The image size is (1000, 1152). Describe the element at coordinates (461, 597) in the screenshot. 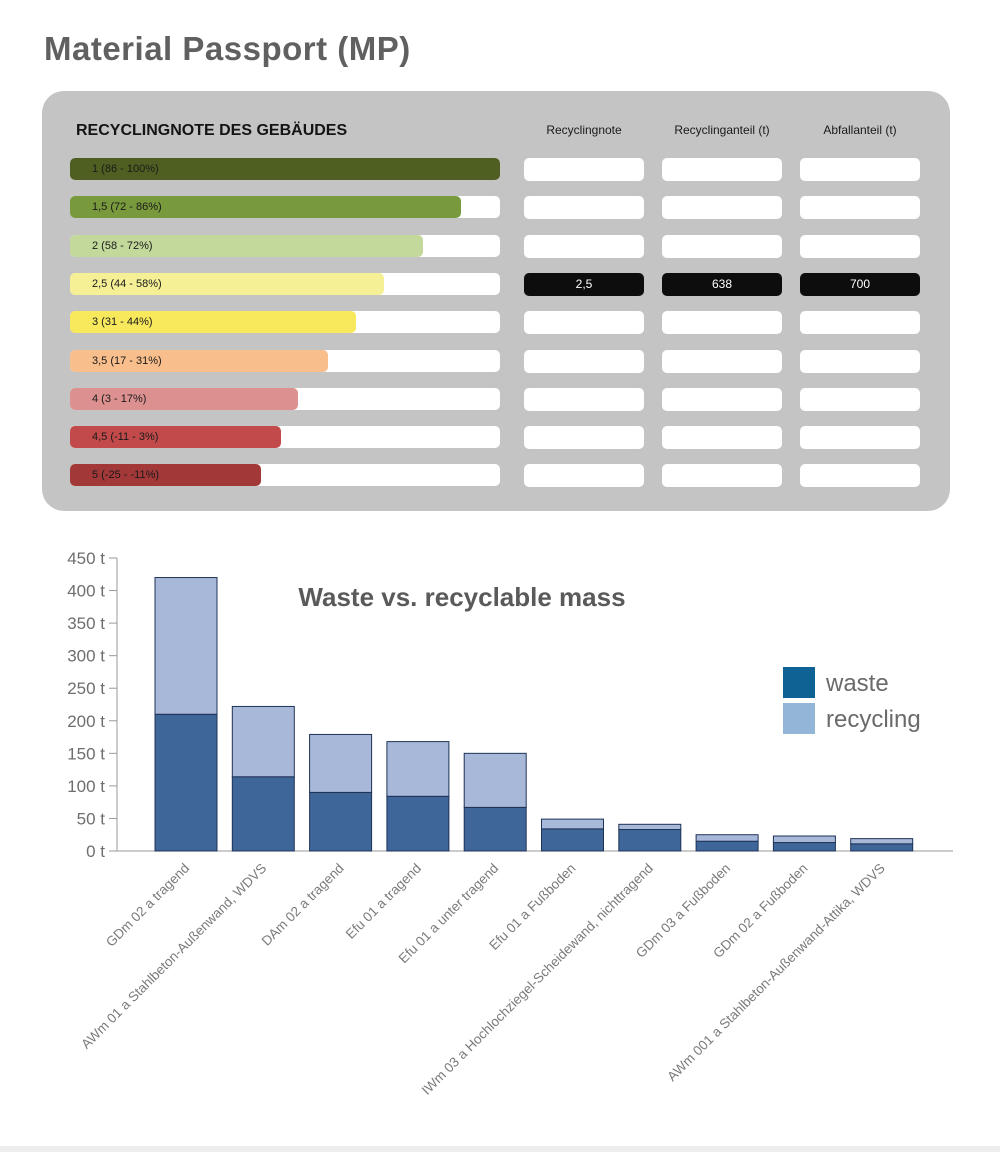

I see `chart-title: Waste vs. recyclable mass` at that location.